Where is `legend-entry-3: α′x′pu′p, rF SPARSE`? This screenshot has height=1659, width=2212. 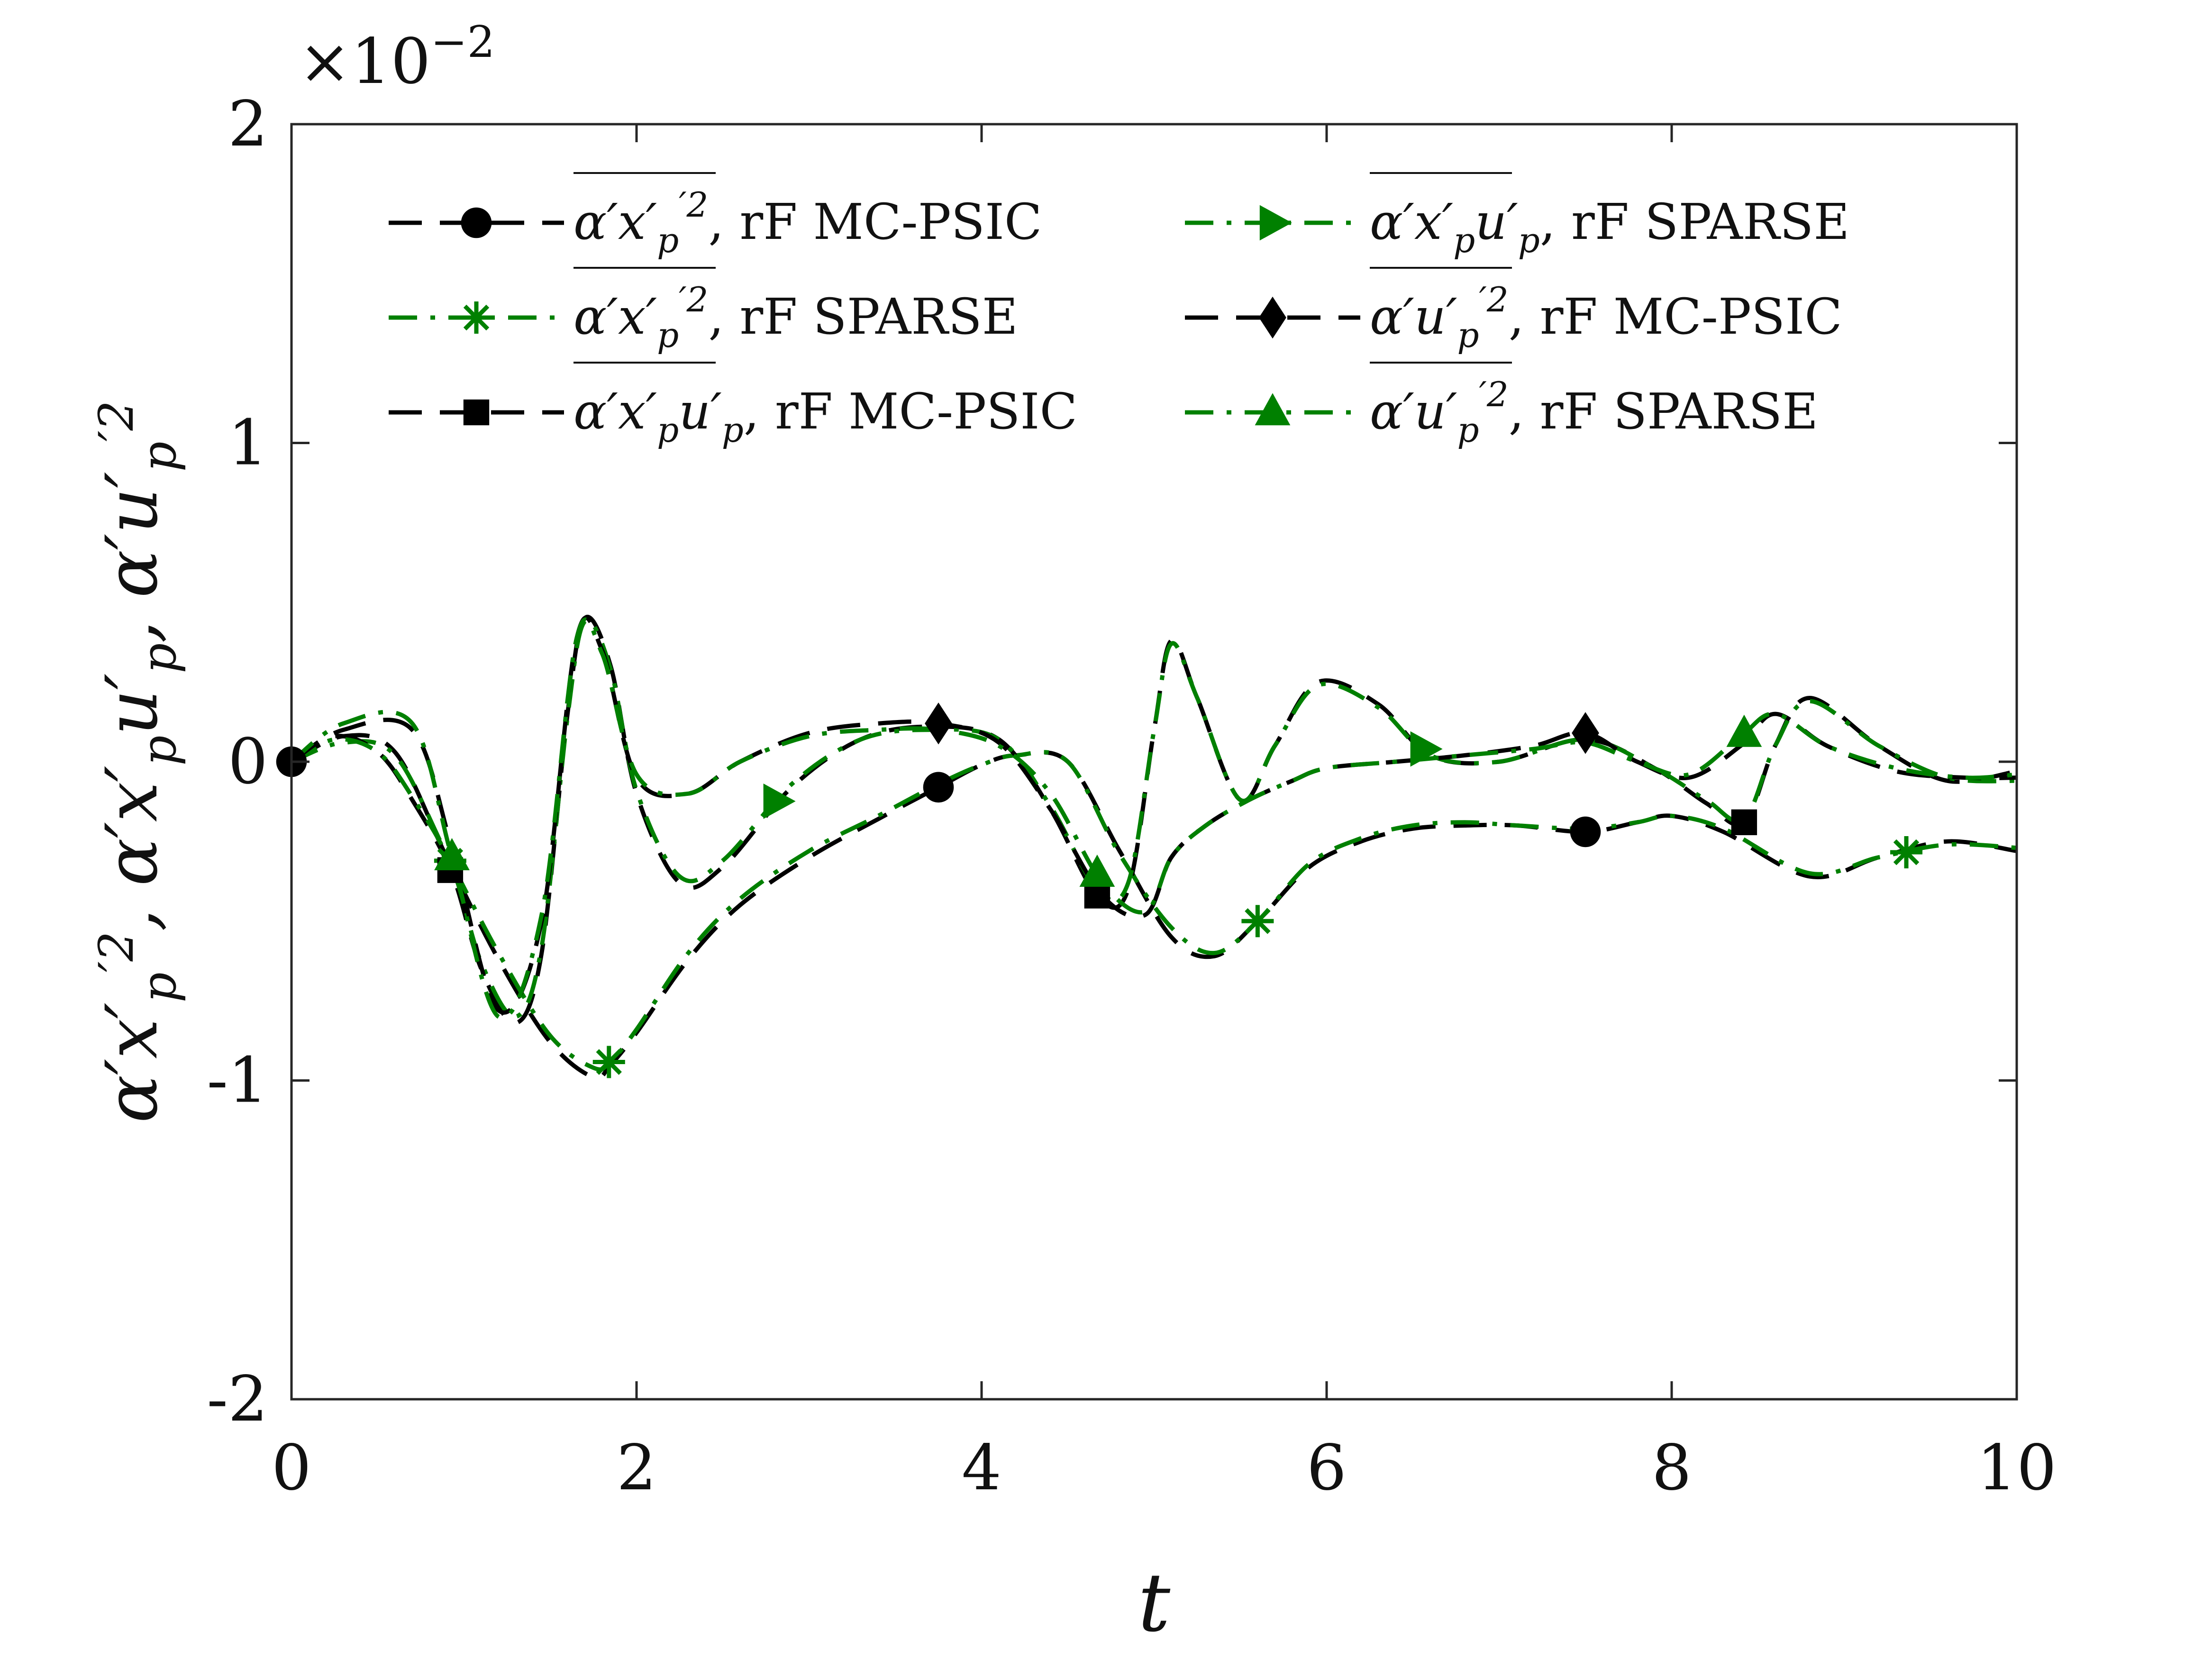 legend-entry-3: α′x′pu′p, rF SPARSE is located at coordinates (1517, 216).